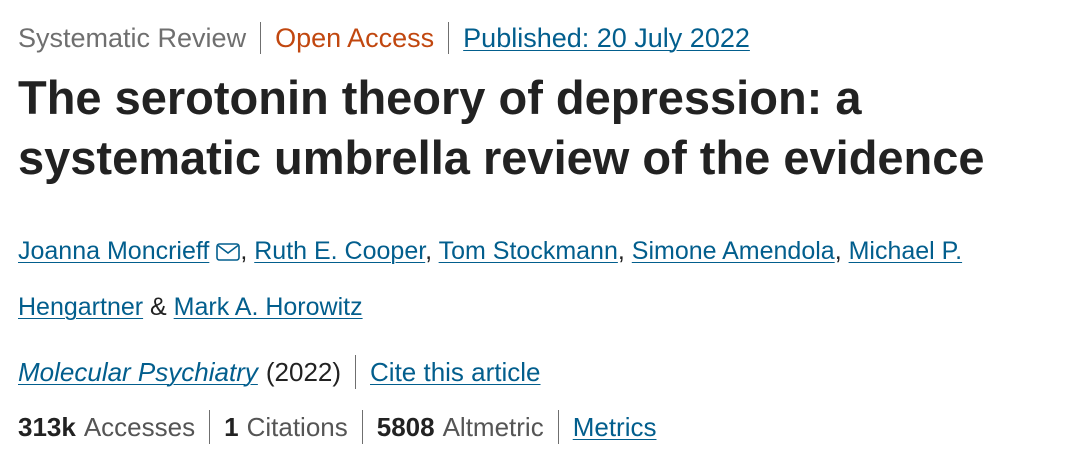 The image size is (1080, 474). I want to click on altmetric-score: 5808, so click(405, 426).